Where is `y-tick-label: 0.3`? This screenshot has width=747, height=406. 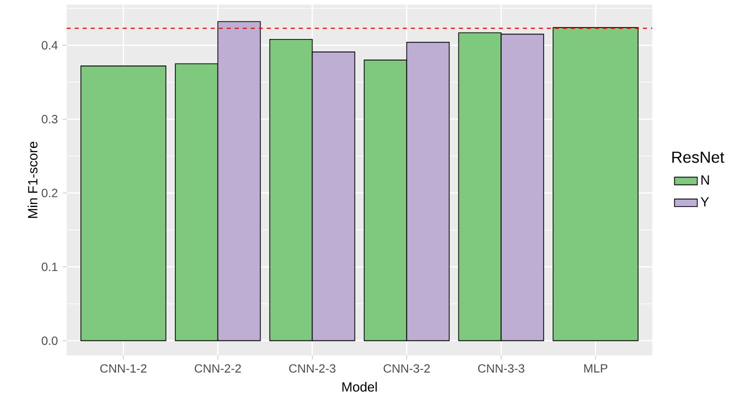
y-tick-label: 0.3 is located at coordinates (50, 119).